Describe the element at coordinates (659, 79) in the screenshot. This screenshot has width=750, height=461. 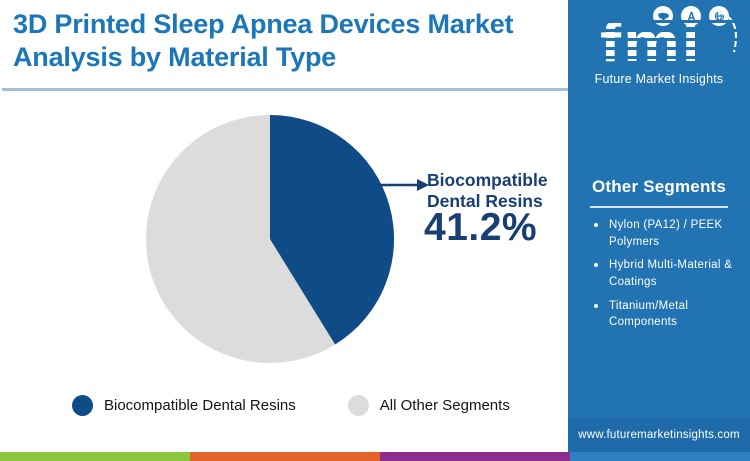
I see `brand-name: Future Market Insights` at that location.